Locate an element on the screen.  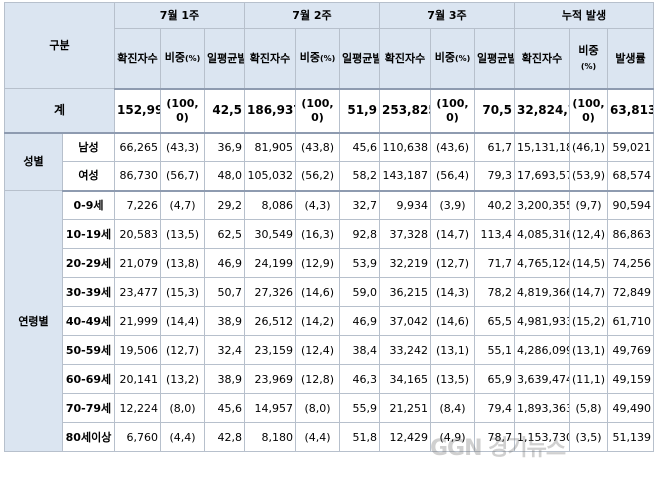
table-cell: 90,594 is located at coordinates (630, 205).